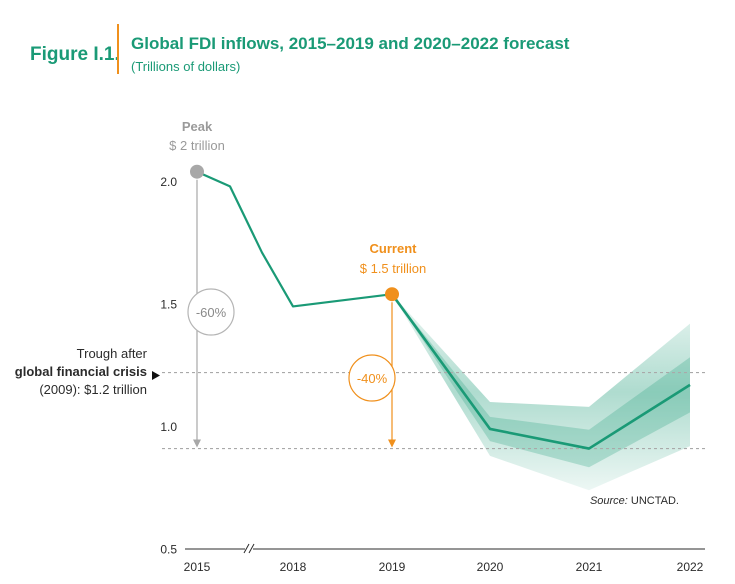 The height and width of the screenshot is (584, 735). I want to click on current-drop-circle, so click(372, 378).